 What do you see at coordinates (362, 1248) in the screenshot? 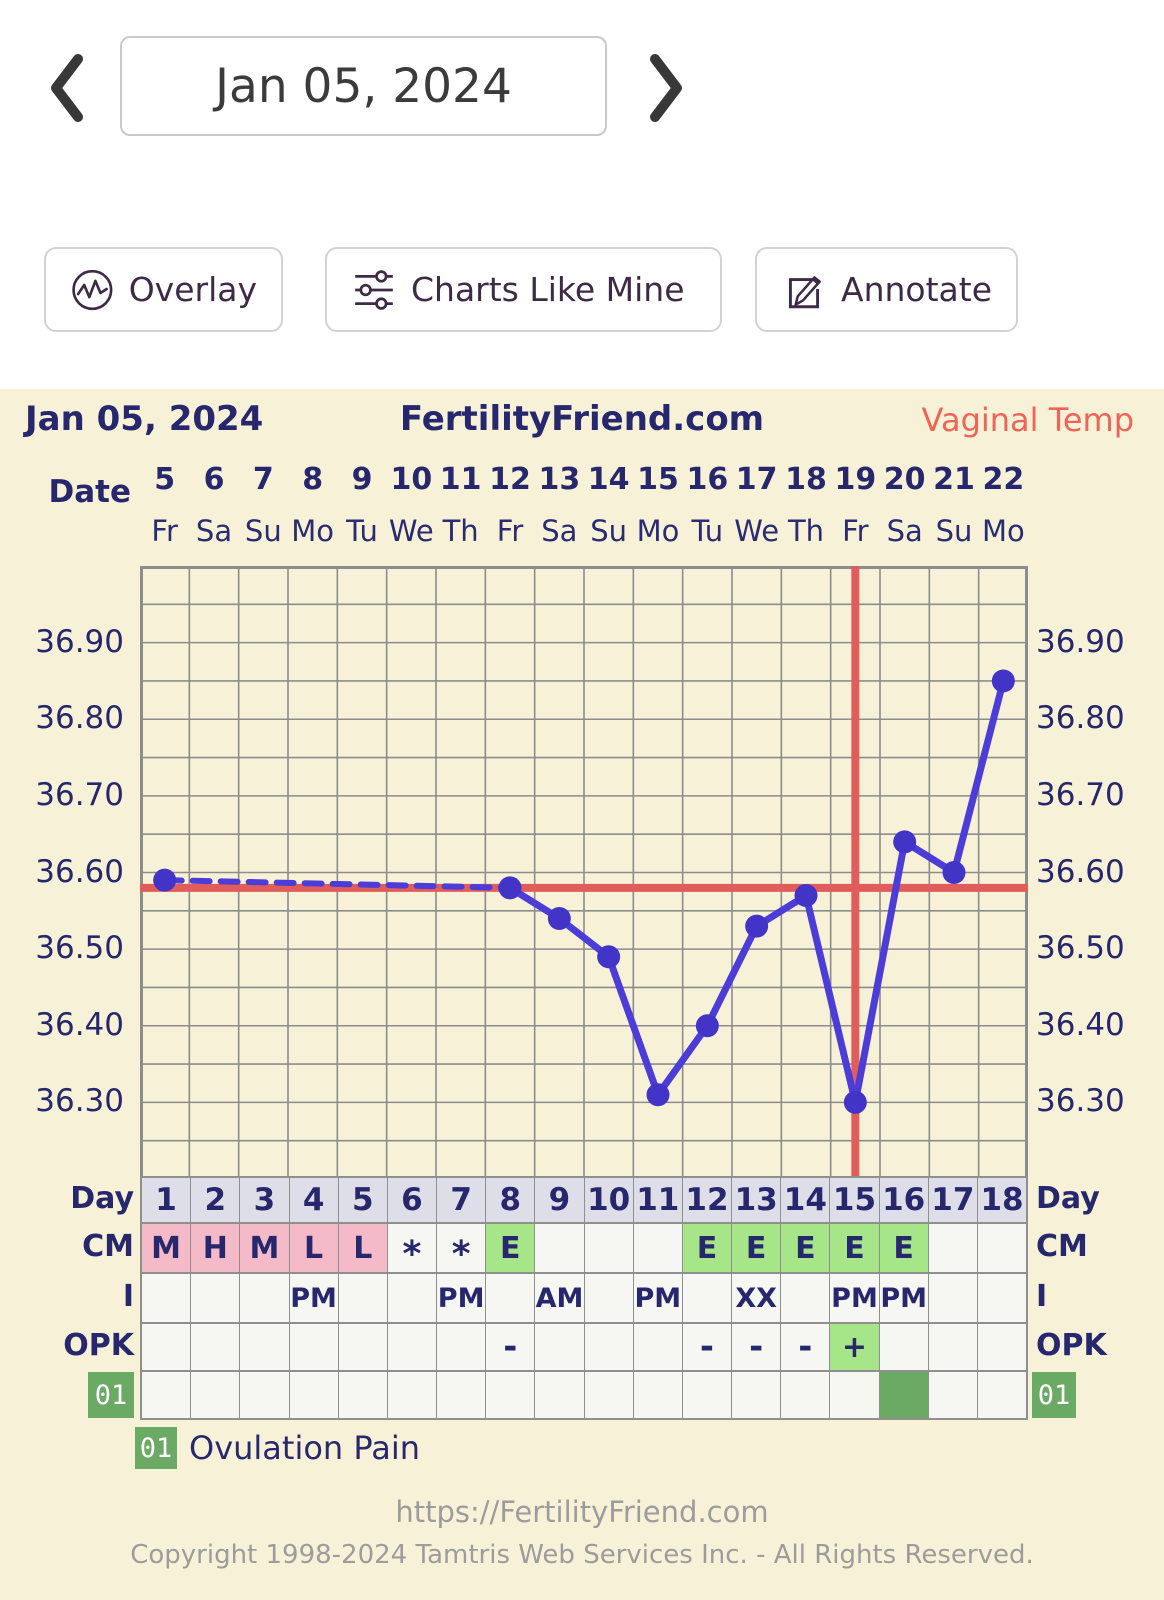
I see `cm-cell-day-5: L` at bounding box center [362, 1248].